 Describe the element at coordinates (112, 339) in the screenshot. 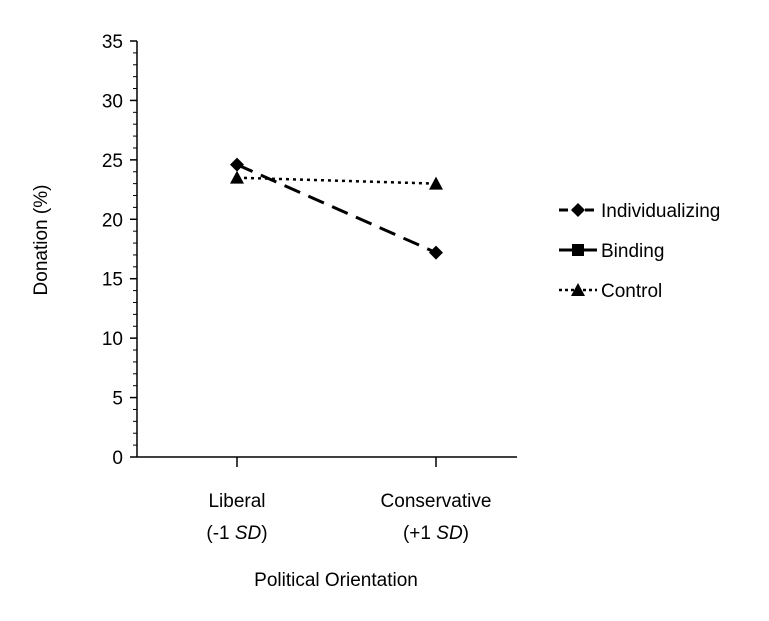

I see `y-tick-label: 10` at that location.